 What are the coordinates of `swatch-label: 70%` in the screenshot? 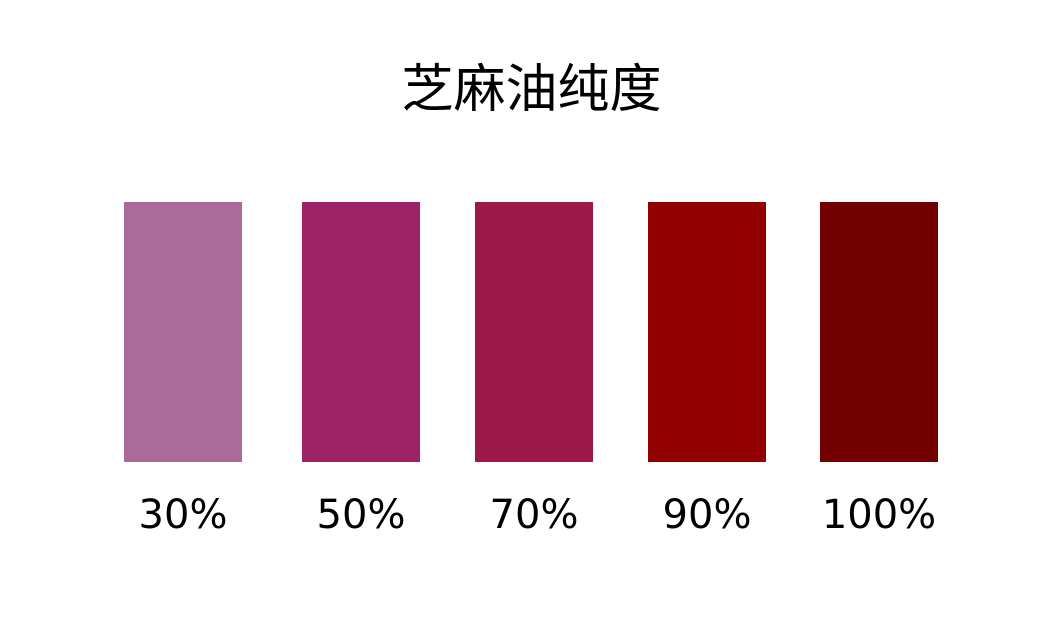 It's located at (534, 515).